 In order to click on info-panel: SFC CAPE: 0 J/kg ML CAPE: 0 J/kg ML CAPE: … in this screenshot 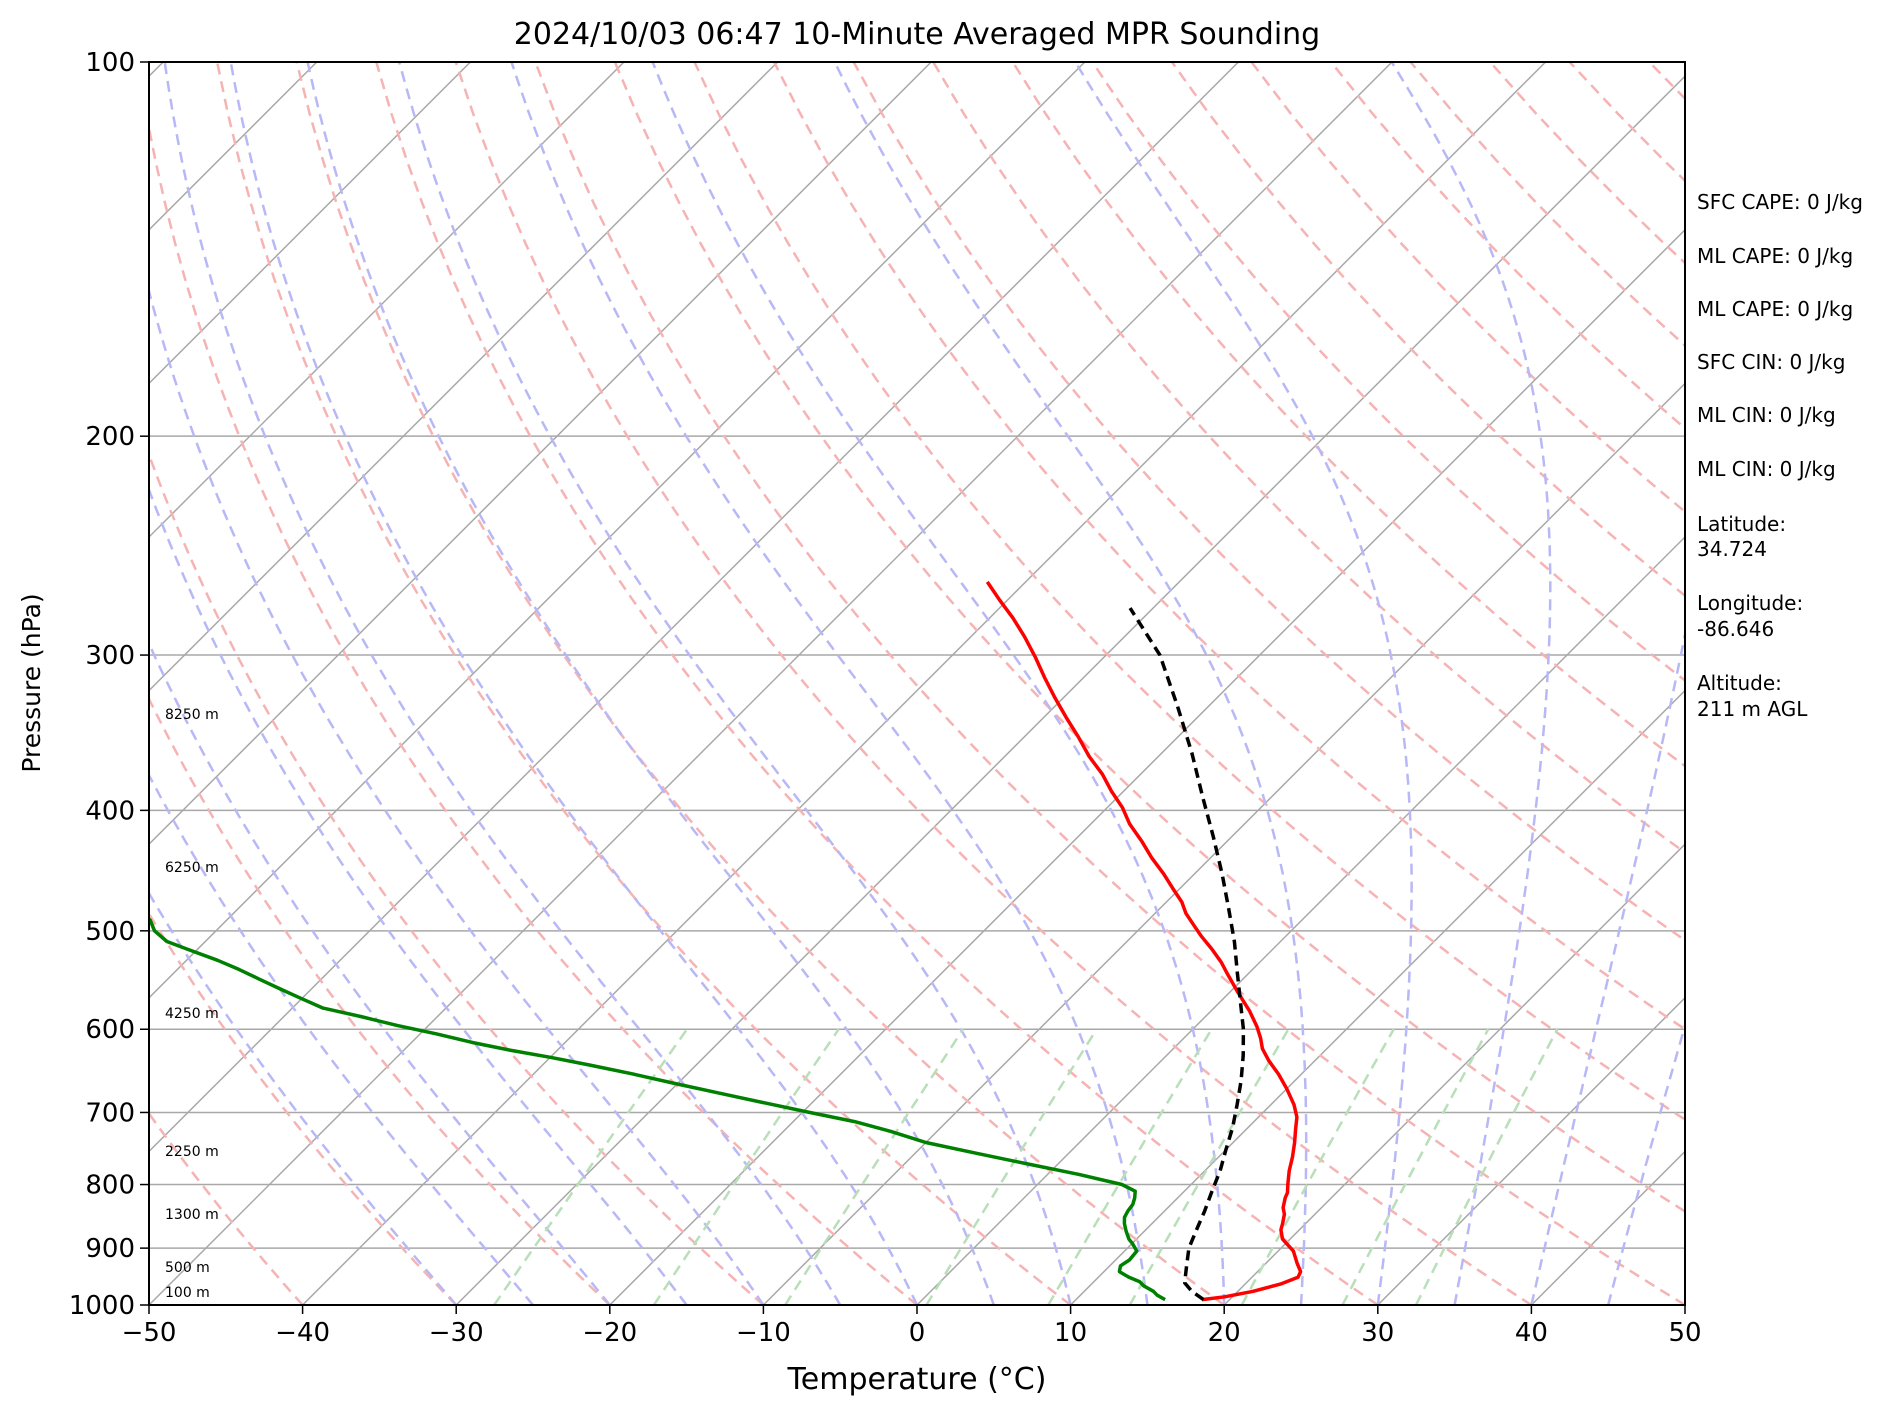, I will do `click(1780, 455)`.